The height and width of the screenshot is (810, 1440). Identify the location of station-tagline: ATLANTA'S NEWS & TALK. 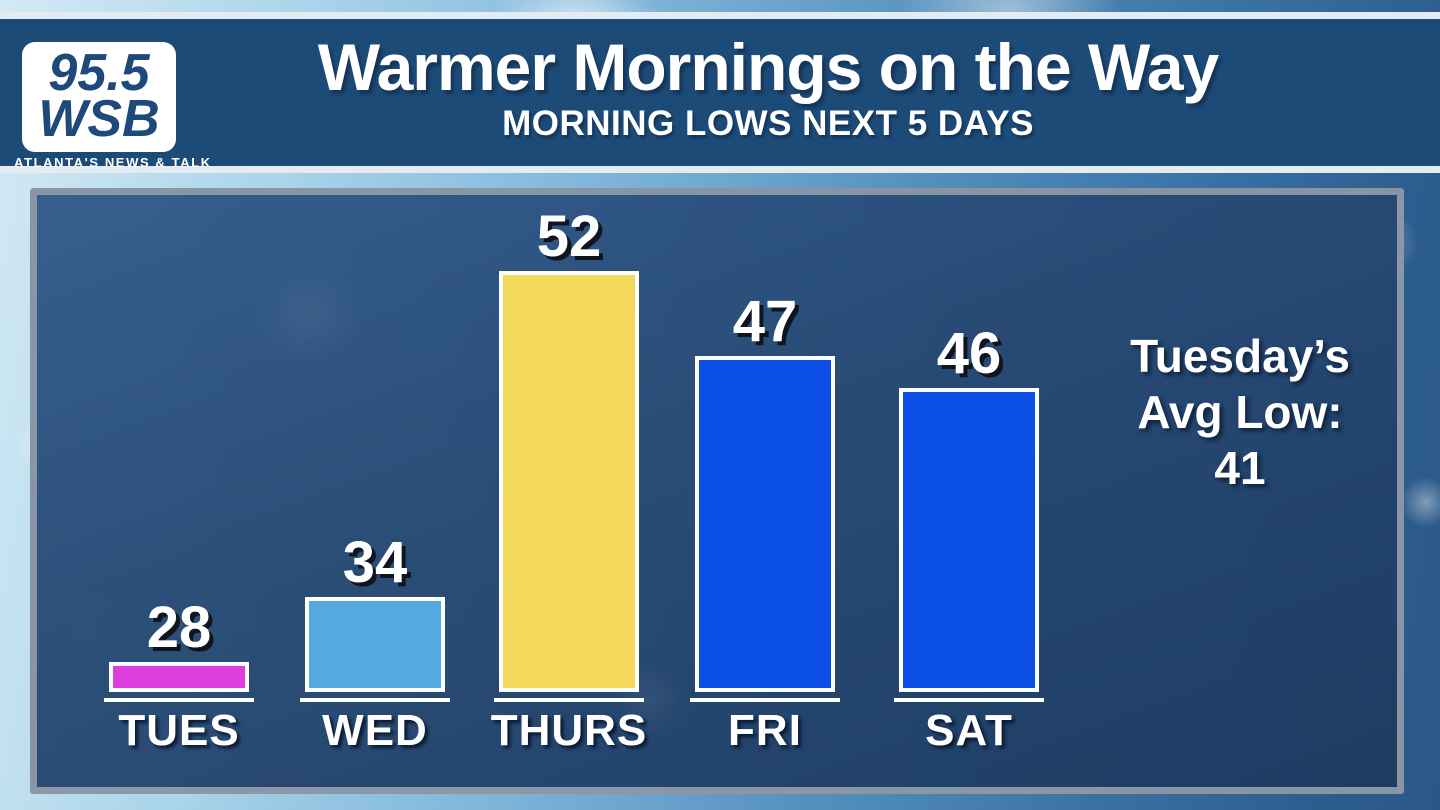
(113, 162).